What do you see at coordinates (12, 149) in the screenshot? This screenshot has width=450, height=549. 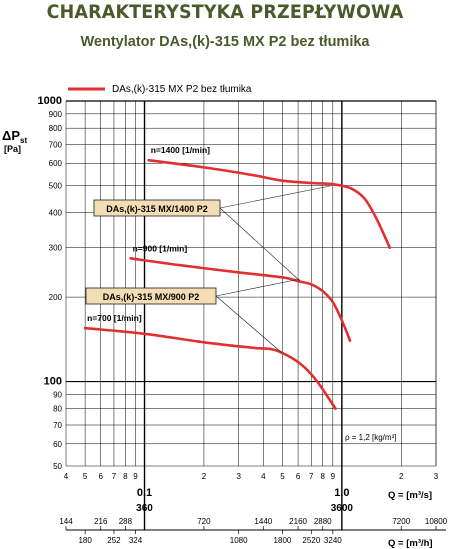 I see `y-axis-unit: [Pa]` at bounding box center [12, 149].